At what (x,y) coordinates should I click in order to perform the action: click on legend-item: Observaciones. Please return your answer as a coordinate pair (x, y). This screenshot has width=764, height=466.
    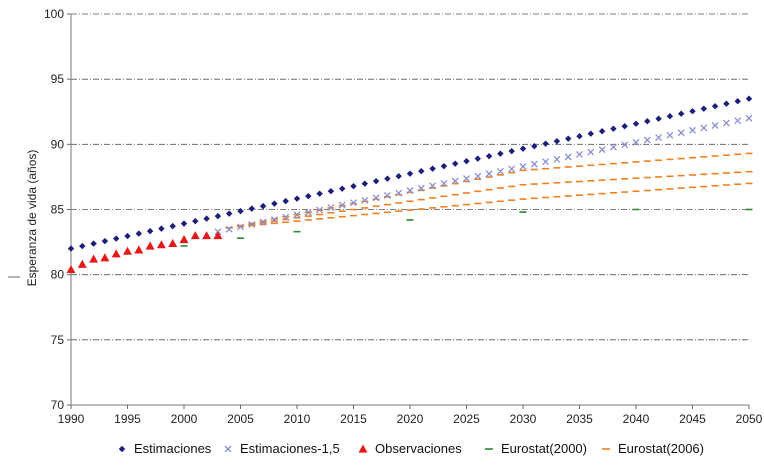
    Looking at the image, I should click on (410, 448).